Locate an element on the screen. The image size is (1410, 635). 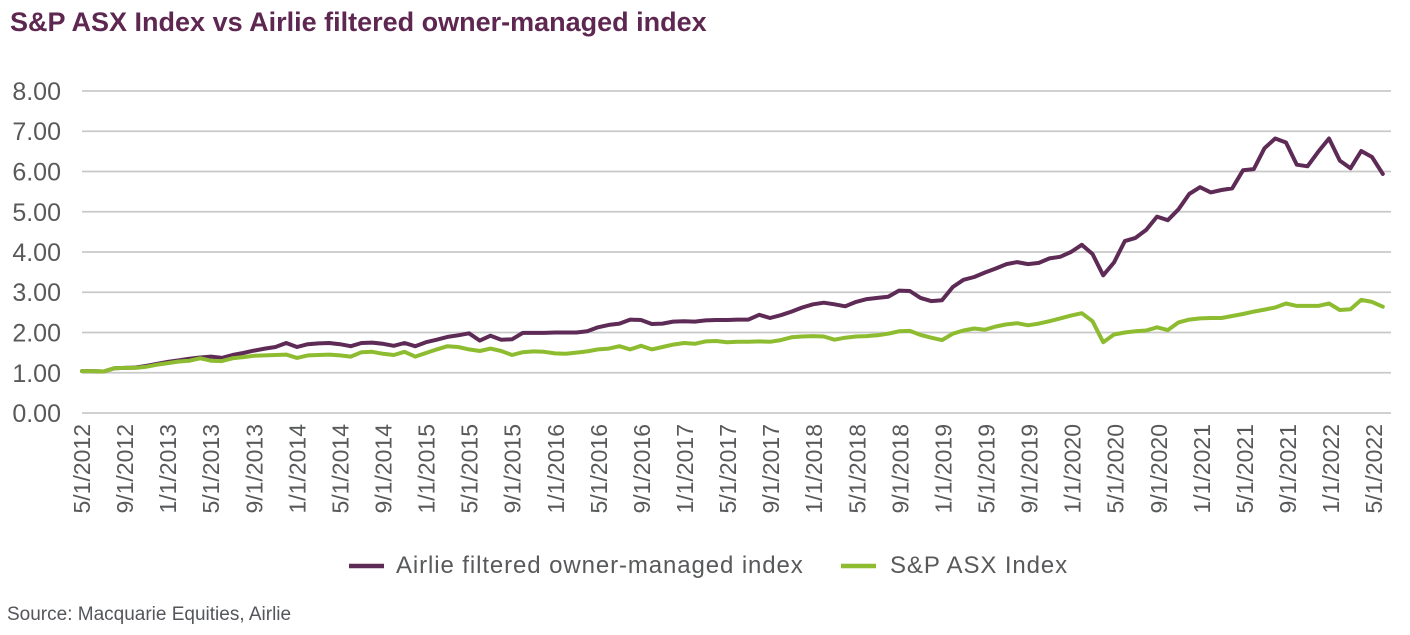
svg-text: 1/1/2016 is located at coordinates (556, 469).